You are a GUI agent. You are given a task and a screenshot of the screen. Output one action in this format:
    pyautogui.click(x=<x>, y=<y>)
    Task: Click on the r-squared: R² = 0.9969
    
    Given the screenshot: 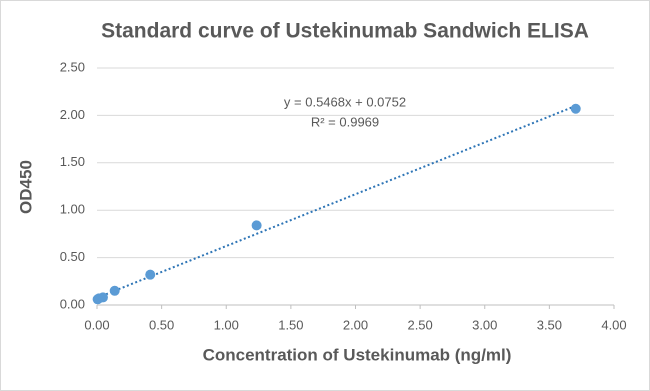 What is the action you would take?
    pyautogui.click(x=345, y=121)
    